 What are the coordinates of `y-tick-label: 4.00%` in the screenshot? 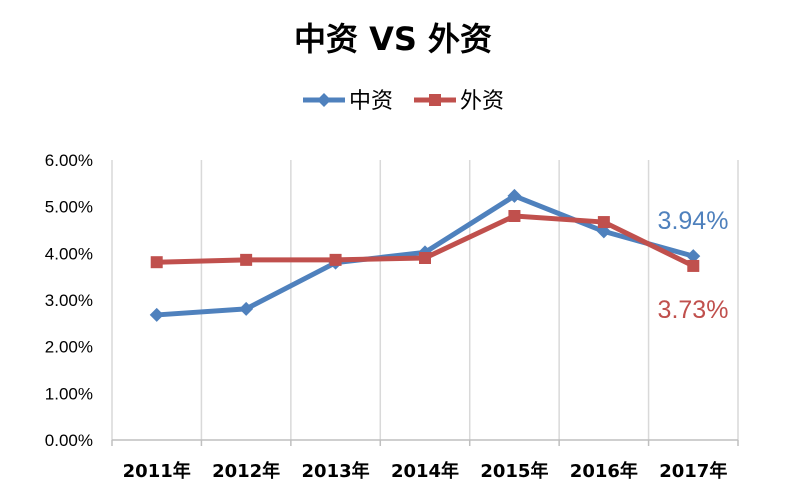 It's located at (69, 253).